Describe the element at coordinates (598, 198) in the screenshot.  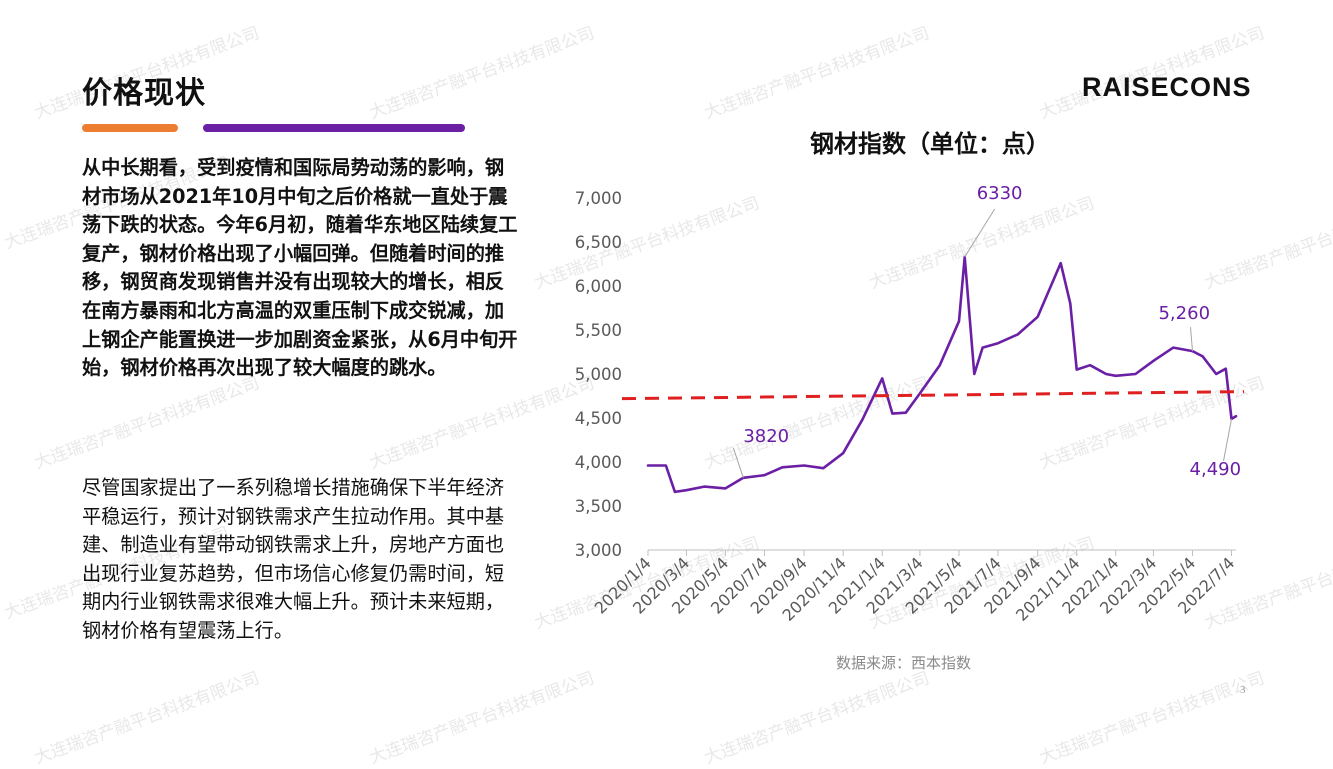
I see `y-tick-label: 7,000` at that location.